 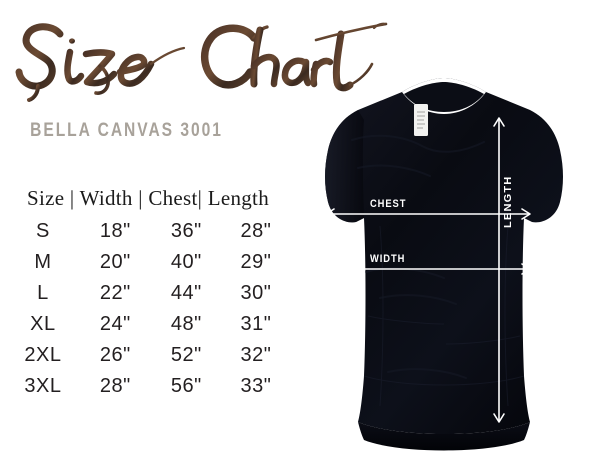 What do you see at coordinates (42, 231) in the screenshot?
I see `cell-size: S` at bounding box center [42, 231].